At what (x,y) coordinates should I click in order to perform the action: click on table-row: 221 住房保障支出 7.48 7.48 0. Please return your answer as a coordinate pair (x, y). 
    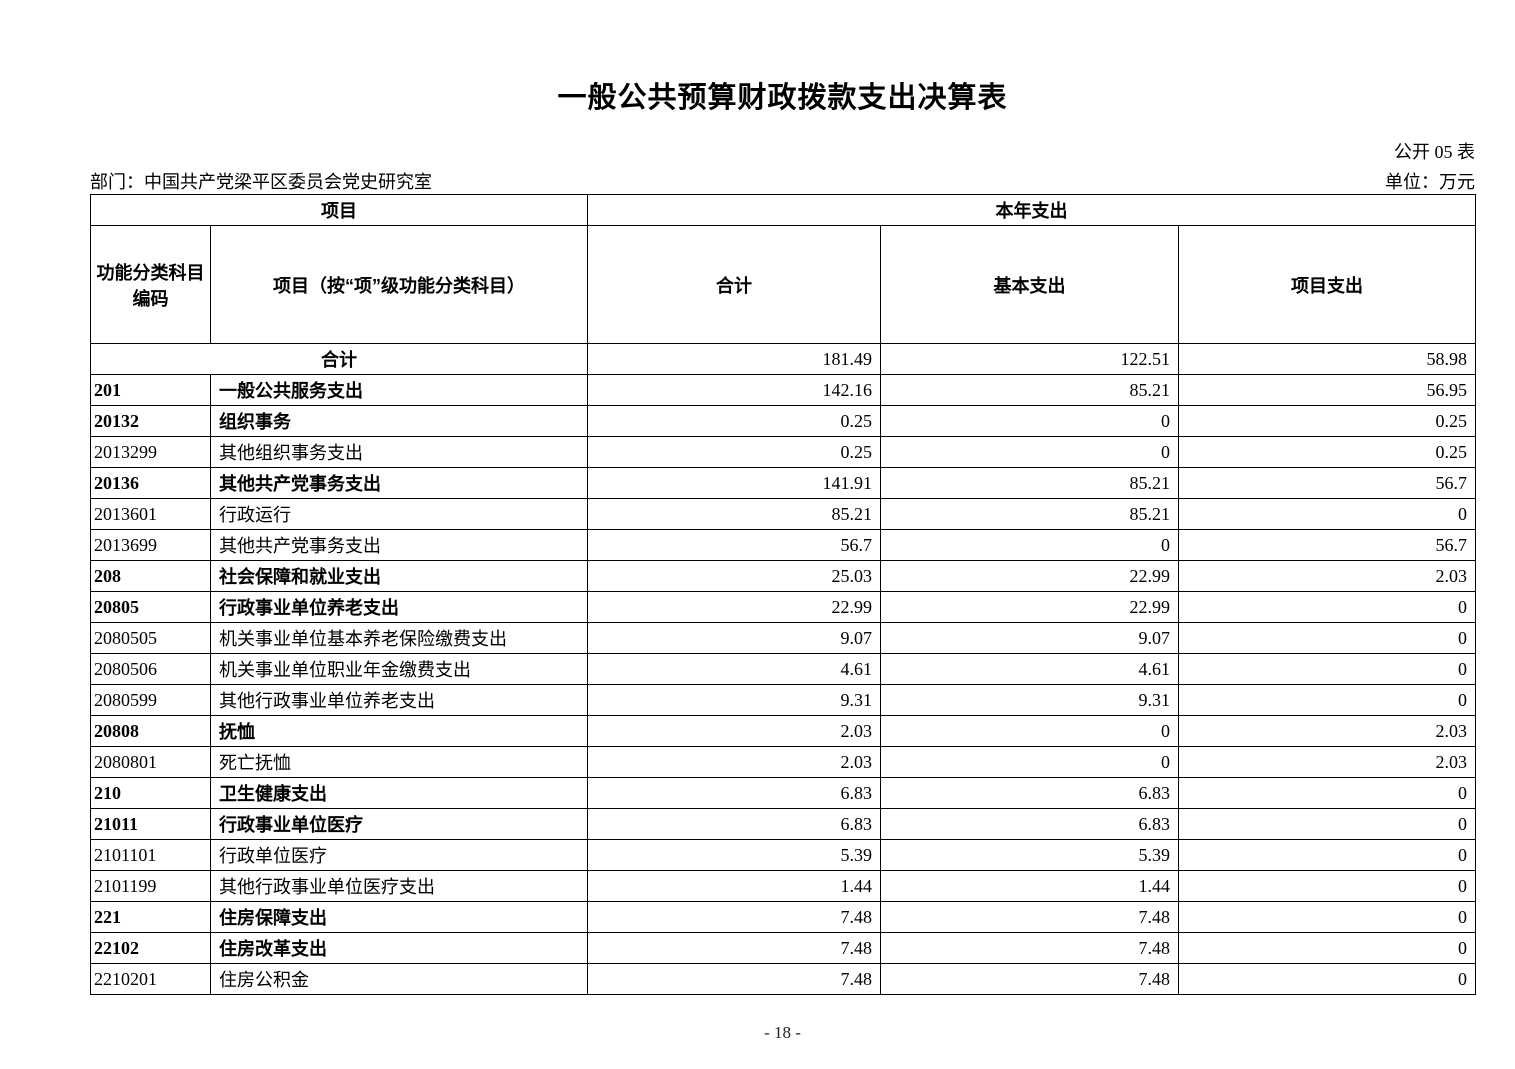
    Looking at the image, I should click on (783, 917).